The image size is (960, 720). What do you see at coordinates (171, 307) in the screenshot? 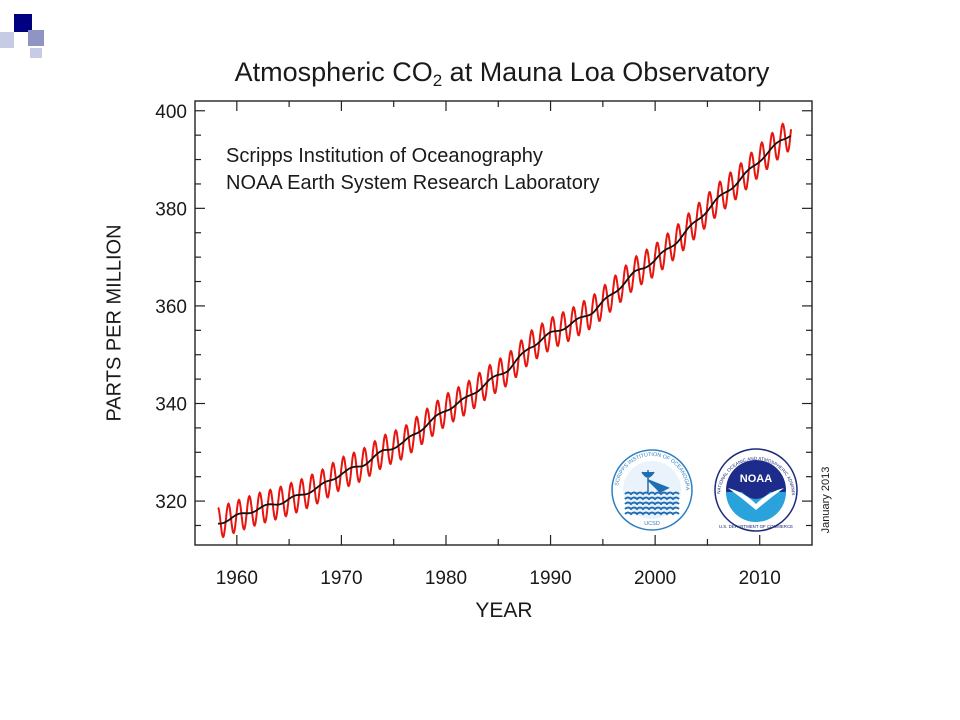
I see `y-tick-label: 360` at bounding box center [171, 307].